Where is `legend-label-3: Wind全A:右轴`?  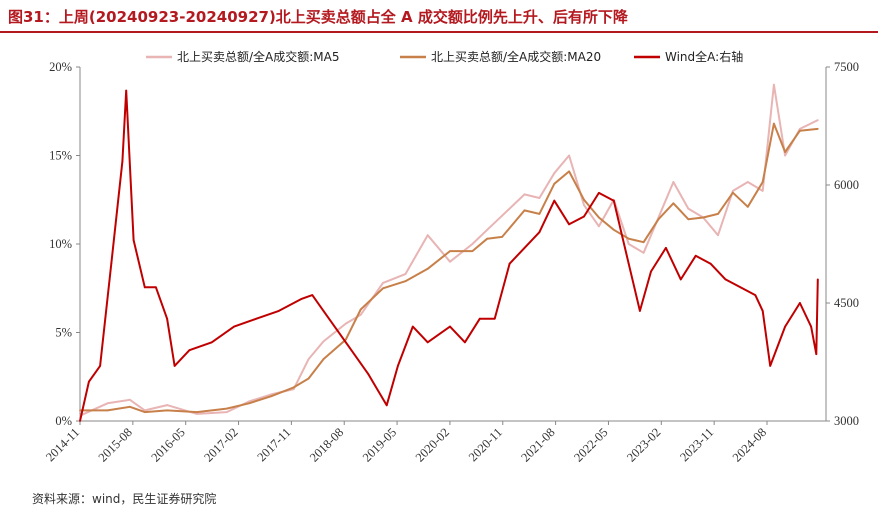 legend-label-3: Wind全A:右轴 is located at coordinates (704, 56).